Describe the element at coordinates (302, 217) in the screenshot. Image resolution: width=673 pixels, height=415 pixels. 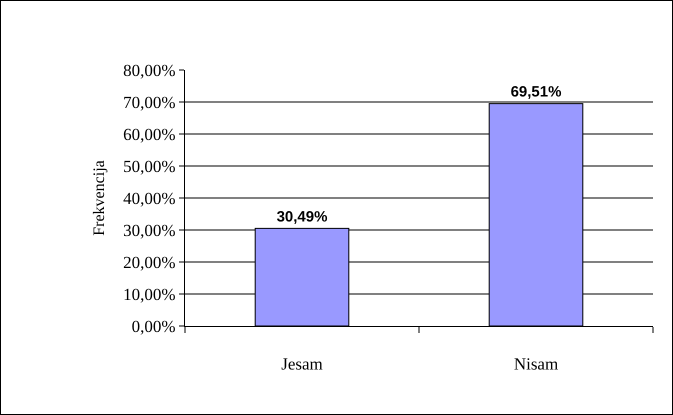
I see `data-label: 30,49%` at that location.